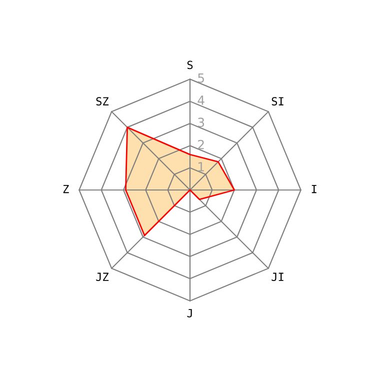 Image resolution: width=380 pixels, height=380 pixels. Describe the element at coordinates (102, 101) in the screenshot. I see `spoke-label: SZ` at that location.